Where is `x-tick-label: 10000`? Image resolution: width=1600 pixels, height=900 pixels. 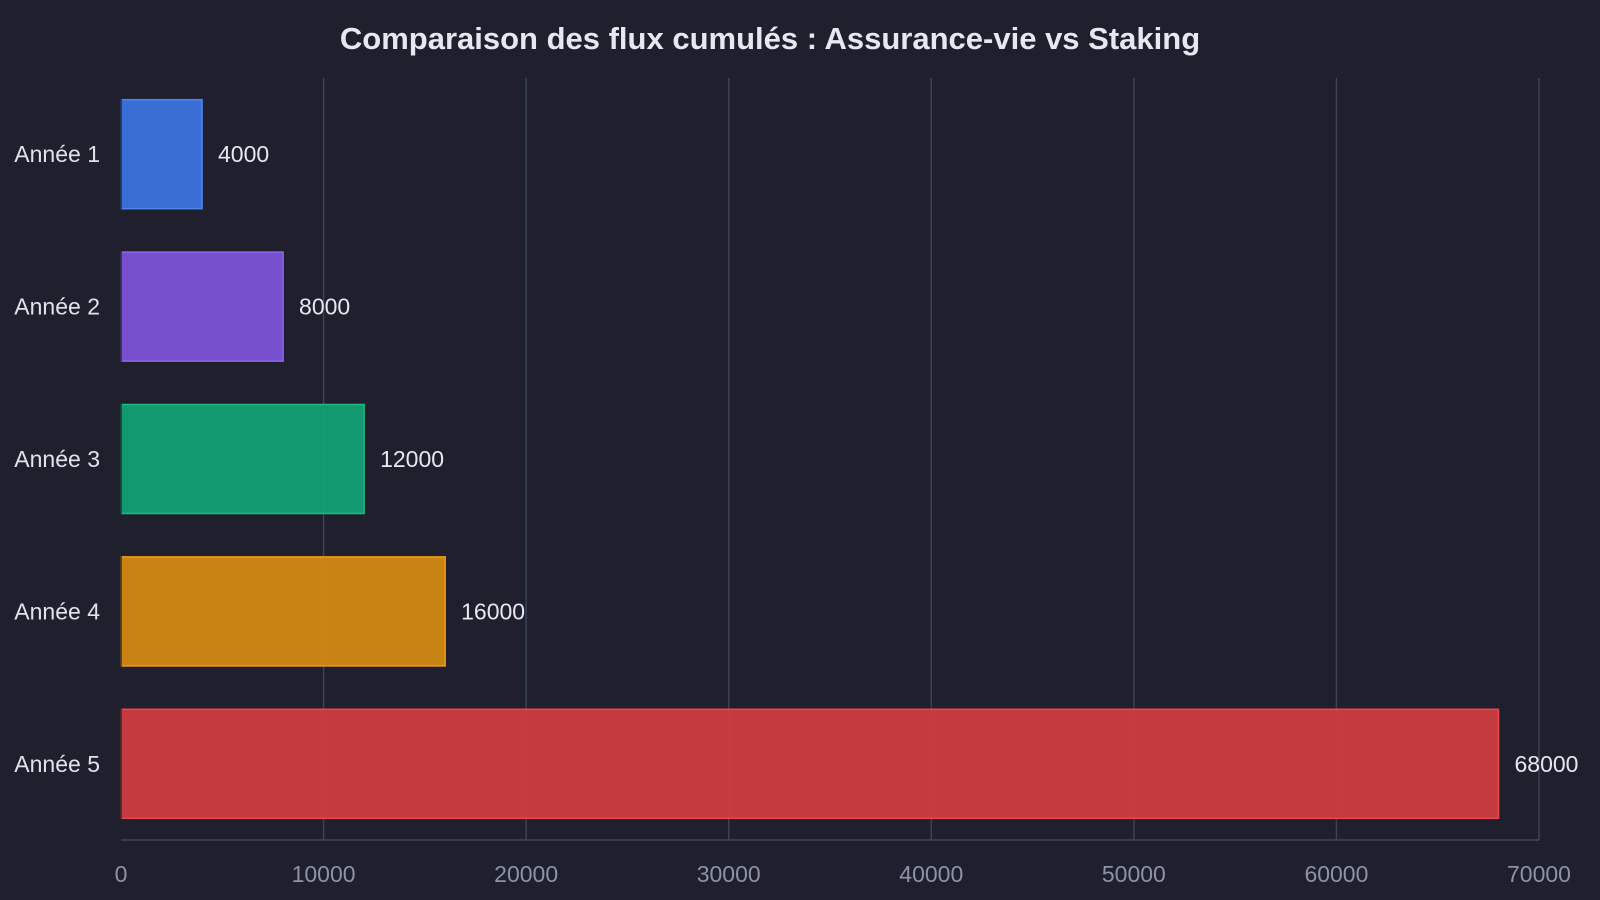
x-tick-label: 10000 is located at coordinates (324, 874).